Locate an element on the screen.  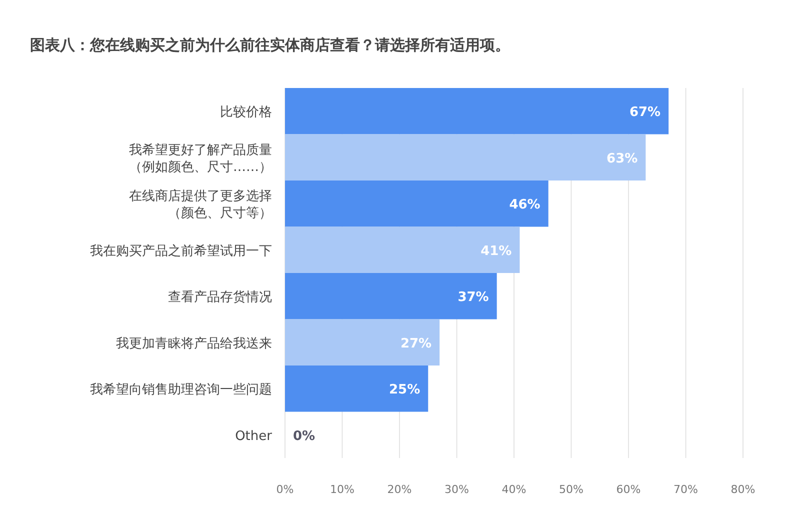
chart-title: 图表八：您在线购买之前为什么前往实体商店查看？请选择所有适用项。 is located at coordinates (270, 45).